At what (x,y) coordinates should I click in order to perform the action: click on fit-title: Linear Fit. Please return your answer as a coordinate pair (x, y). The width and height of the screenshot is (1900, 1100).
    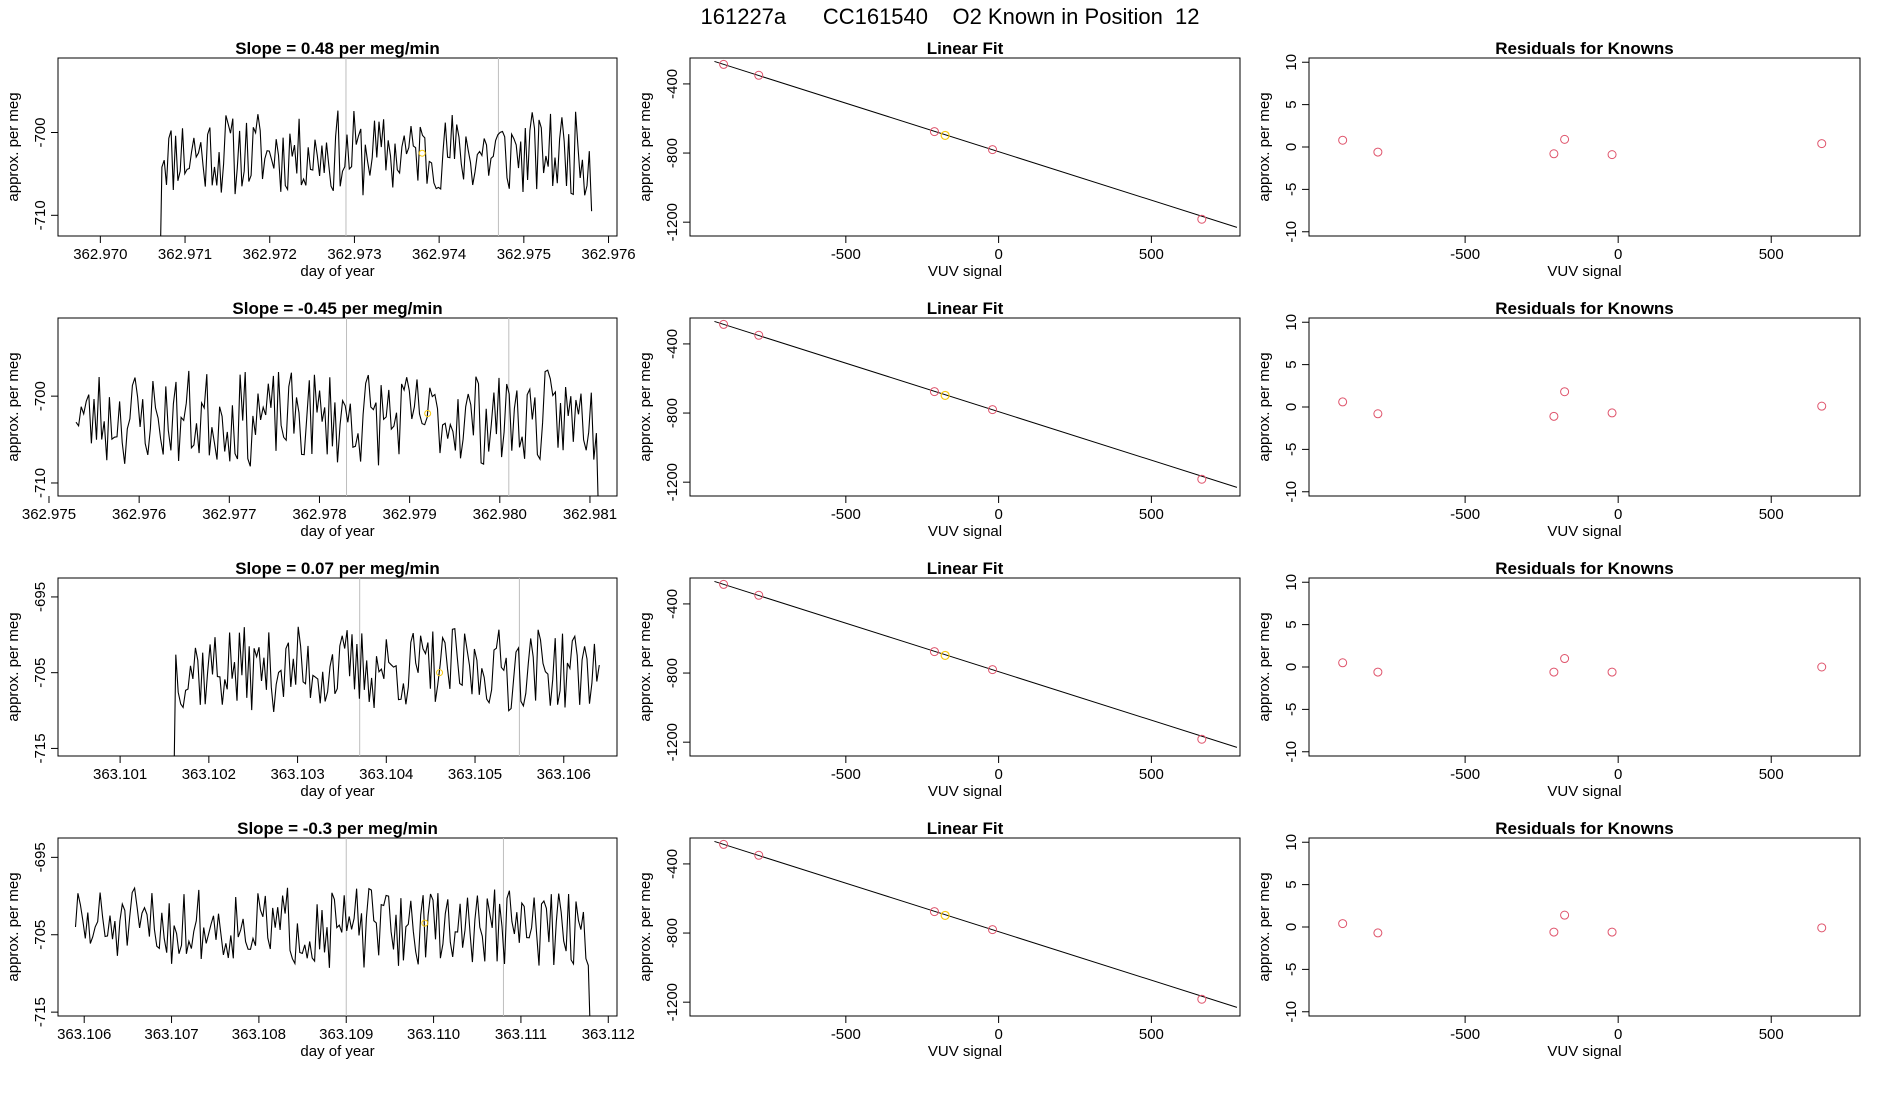
    Looking at the image, I should click on (965, 568).